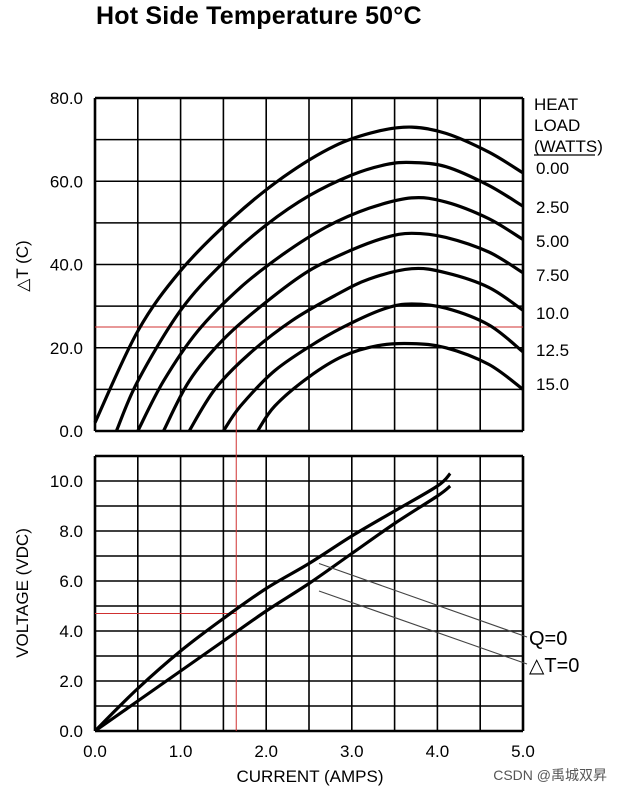 The height and width of the screenshot is (793, 623). I want to click on x-tick-label: 2.0, so click(266, 751).